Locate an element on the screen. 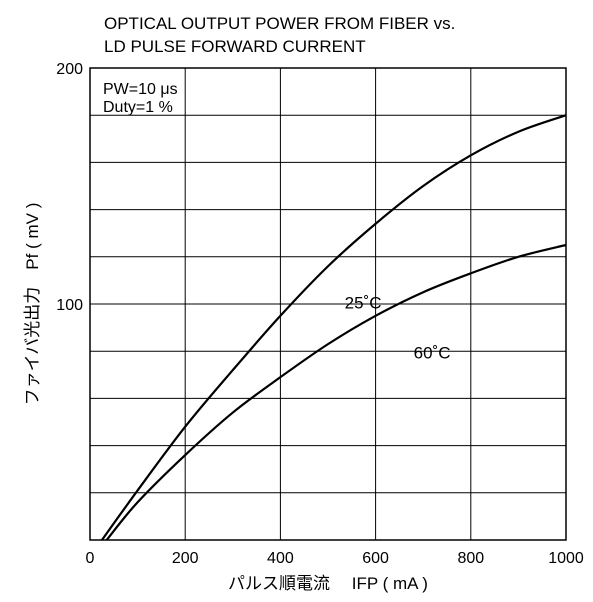 The height and width of the screenshot is (602, 593). conditions-annotation: PW=10 μs Duty=1 % is located at coordinates (140, 98).